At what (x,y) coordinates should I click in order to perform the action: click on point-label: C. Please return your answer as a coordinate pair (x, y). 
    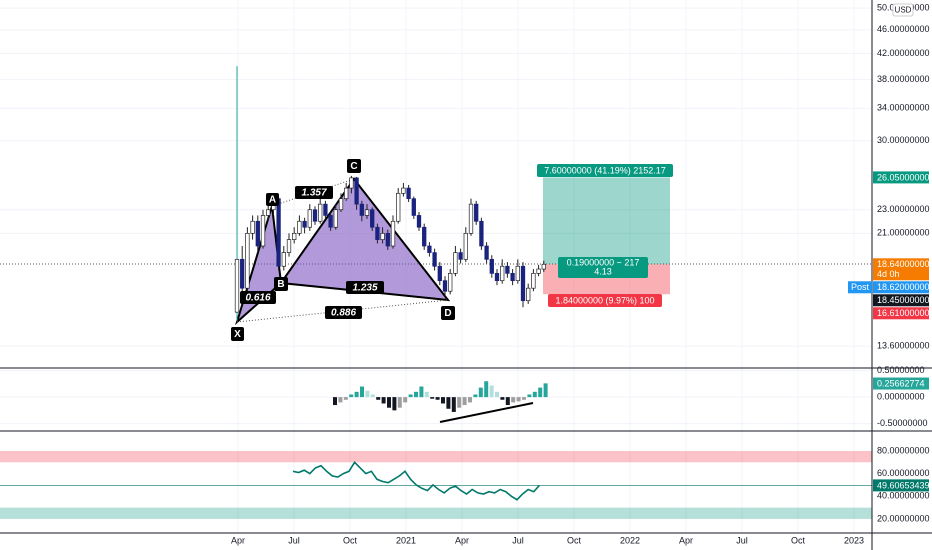
    Looking at the image, I should click on (353, 166).